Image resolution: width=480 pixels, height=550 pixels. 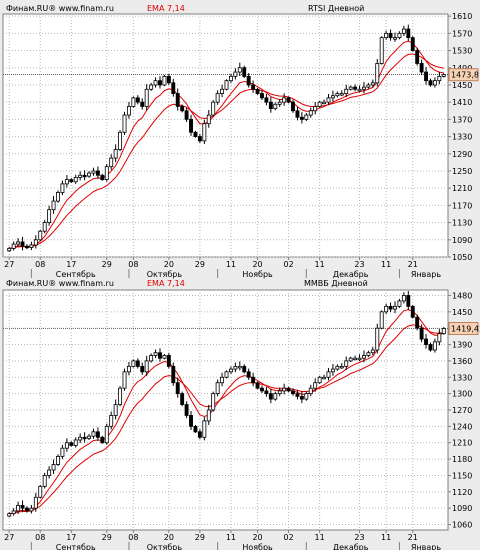 What do you see at coordinates (462, 345) in the screenshot?
I see `mmvb-y-tick-label: 1390` at bounding box center [462, 345].